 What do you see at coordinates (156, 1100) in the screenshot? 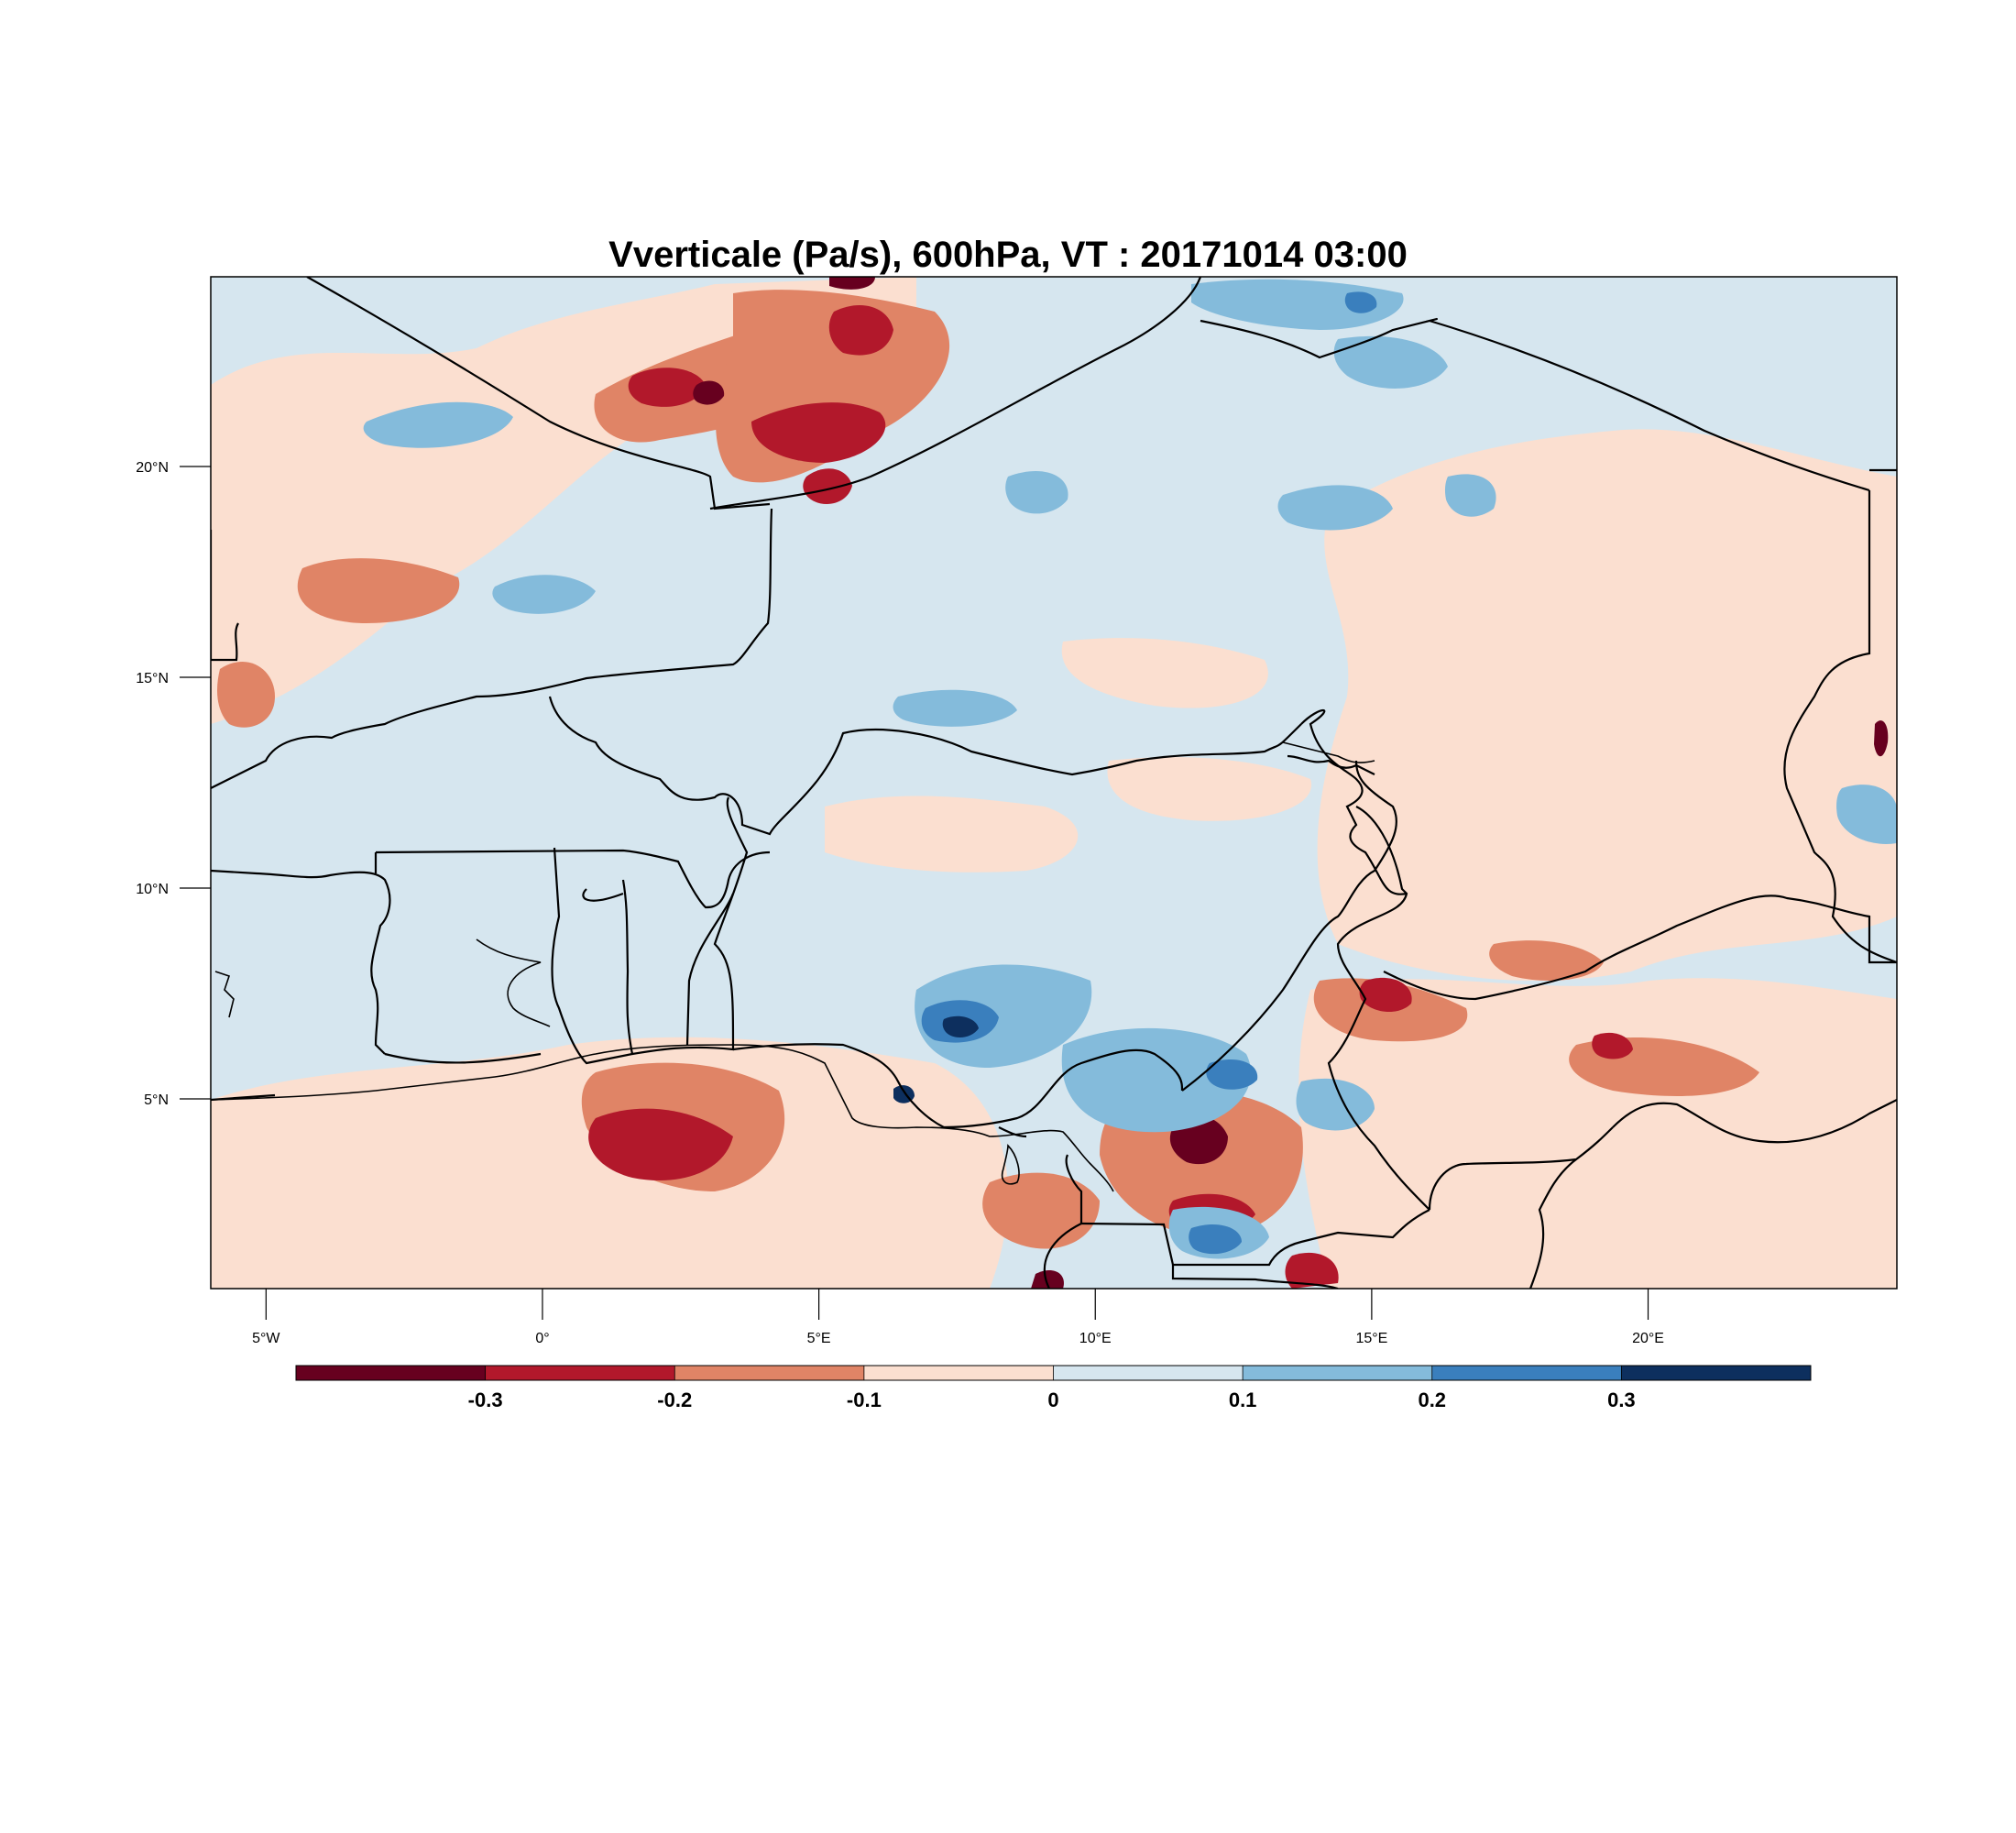
I see `lat-tick-label: 5°N` at bounding box center [156, 1100].